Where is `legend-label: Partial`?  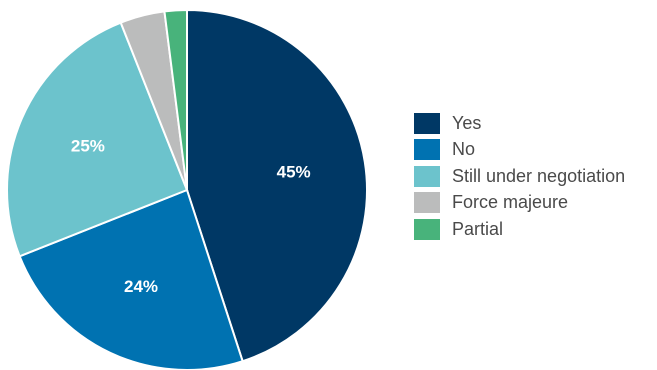 legend-label: Partial is located at coordinates (478, 228).